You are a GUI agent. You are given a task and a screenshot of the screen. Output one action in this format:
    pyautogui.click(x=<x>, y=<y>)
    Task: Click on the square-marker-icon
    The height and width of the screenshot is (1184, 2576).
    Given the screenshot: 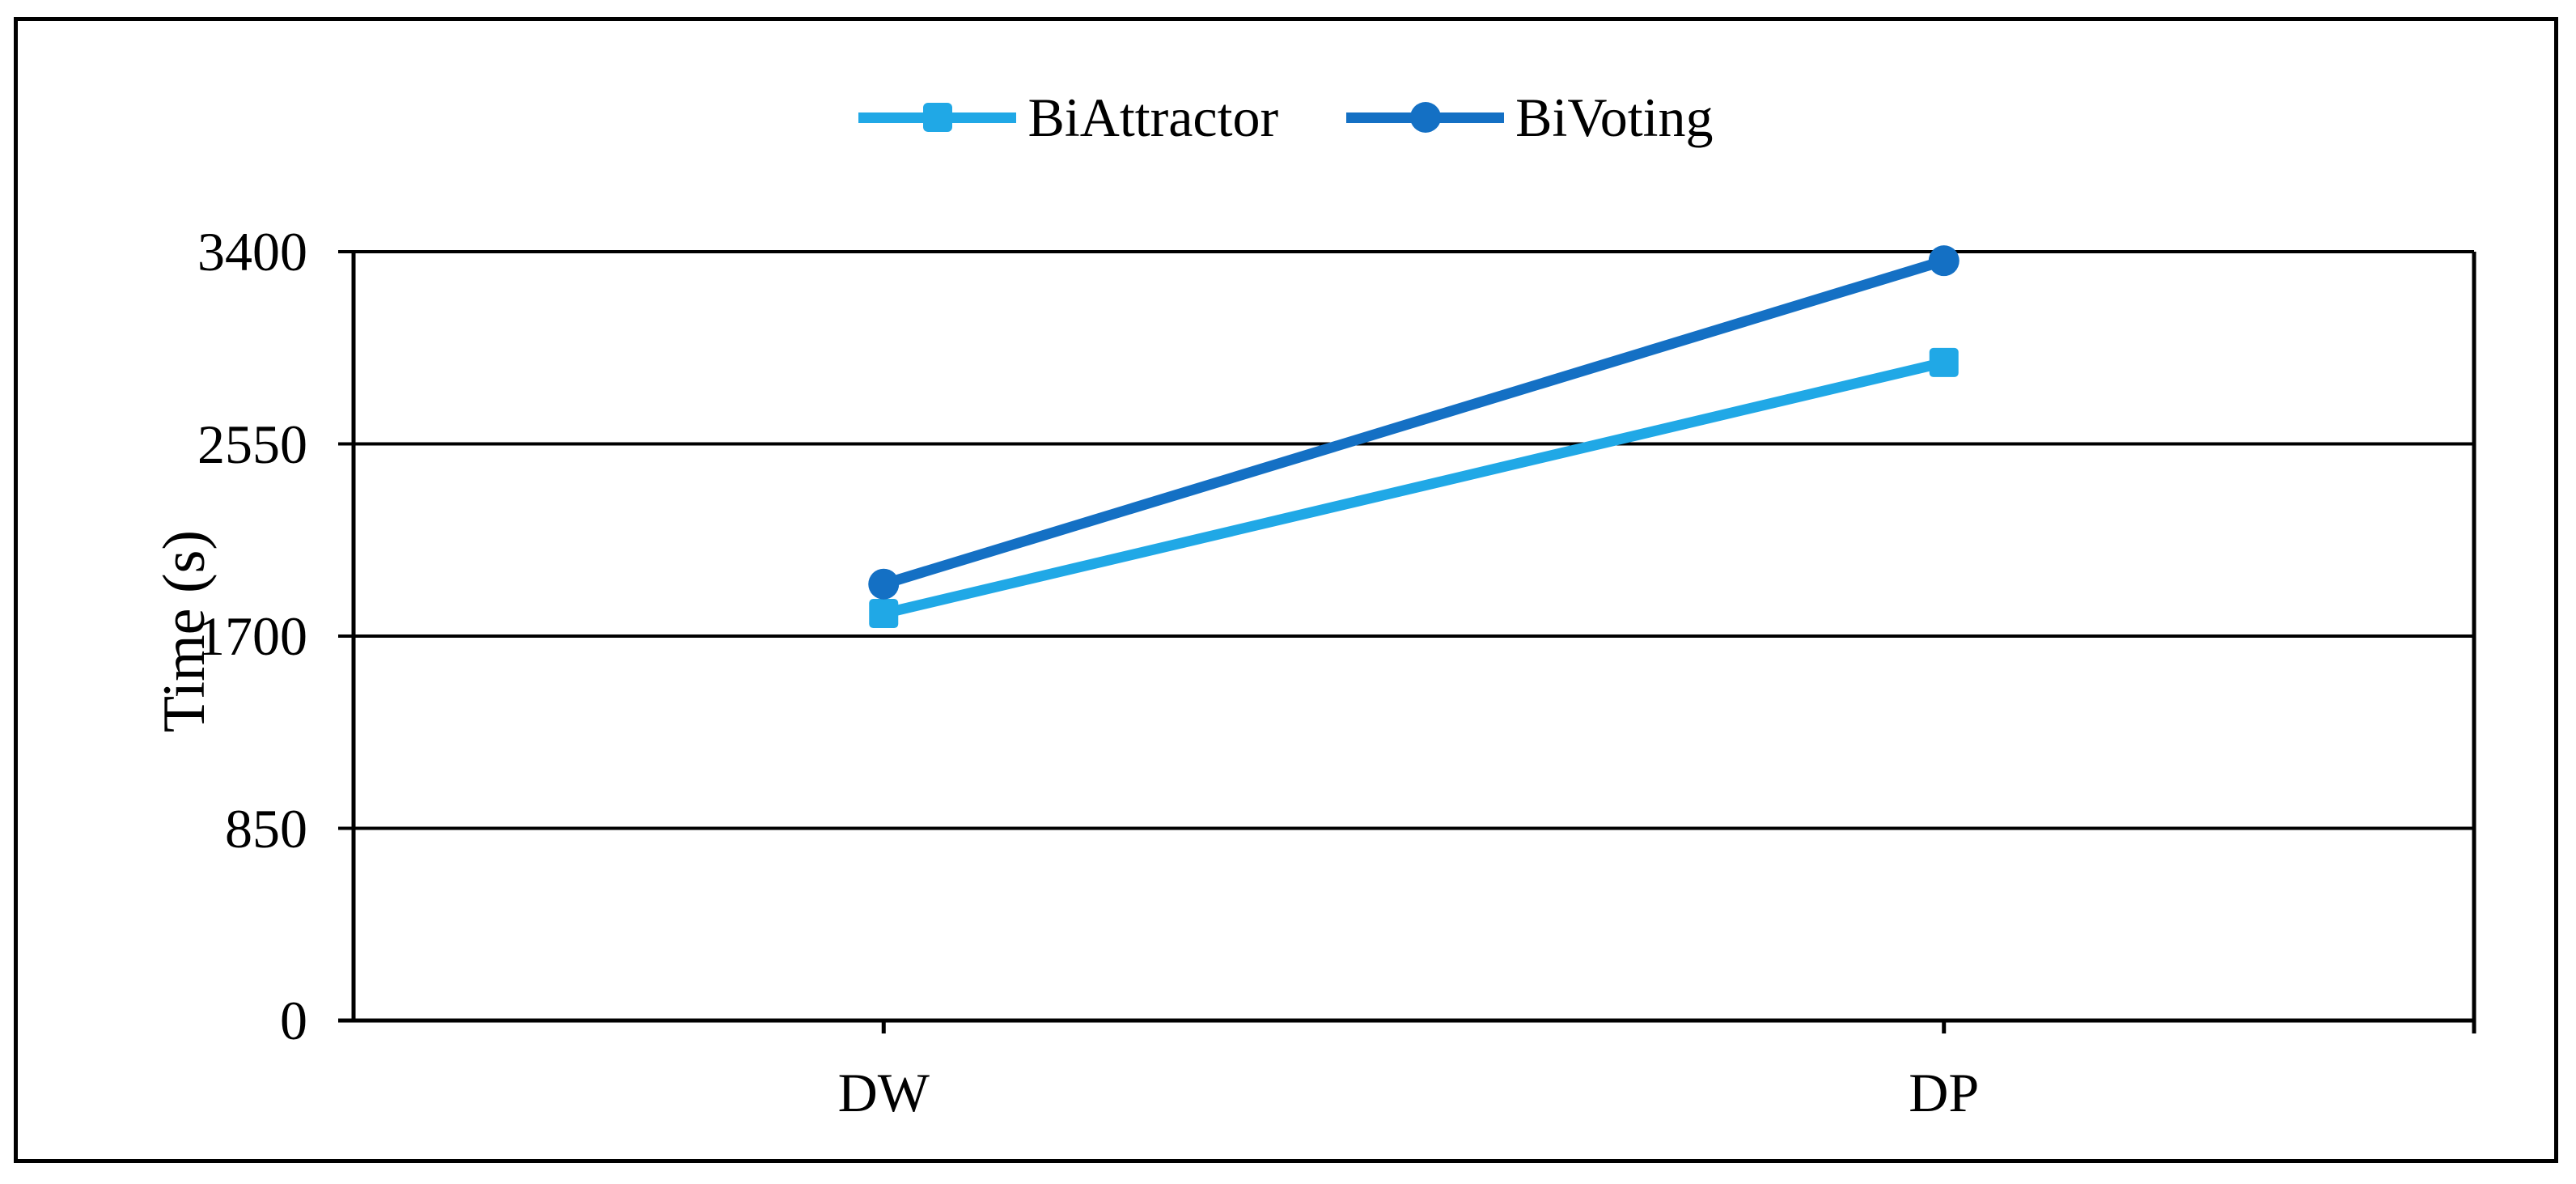 What is the action you would take?
    pyautogui.click(x=937, y=117)
    